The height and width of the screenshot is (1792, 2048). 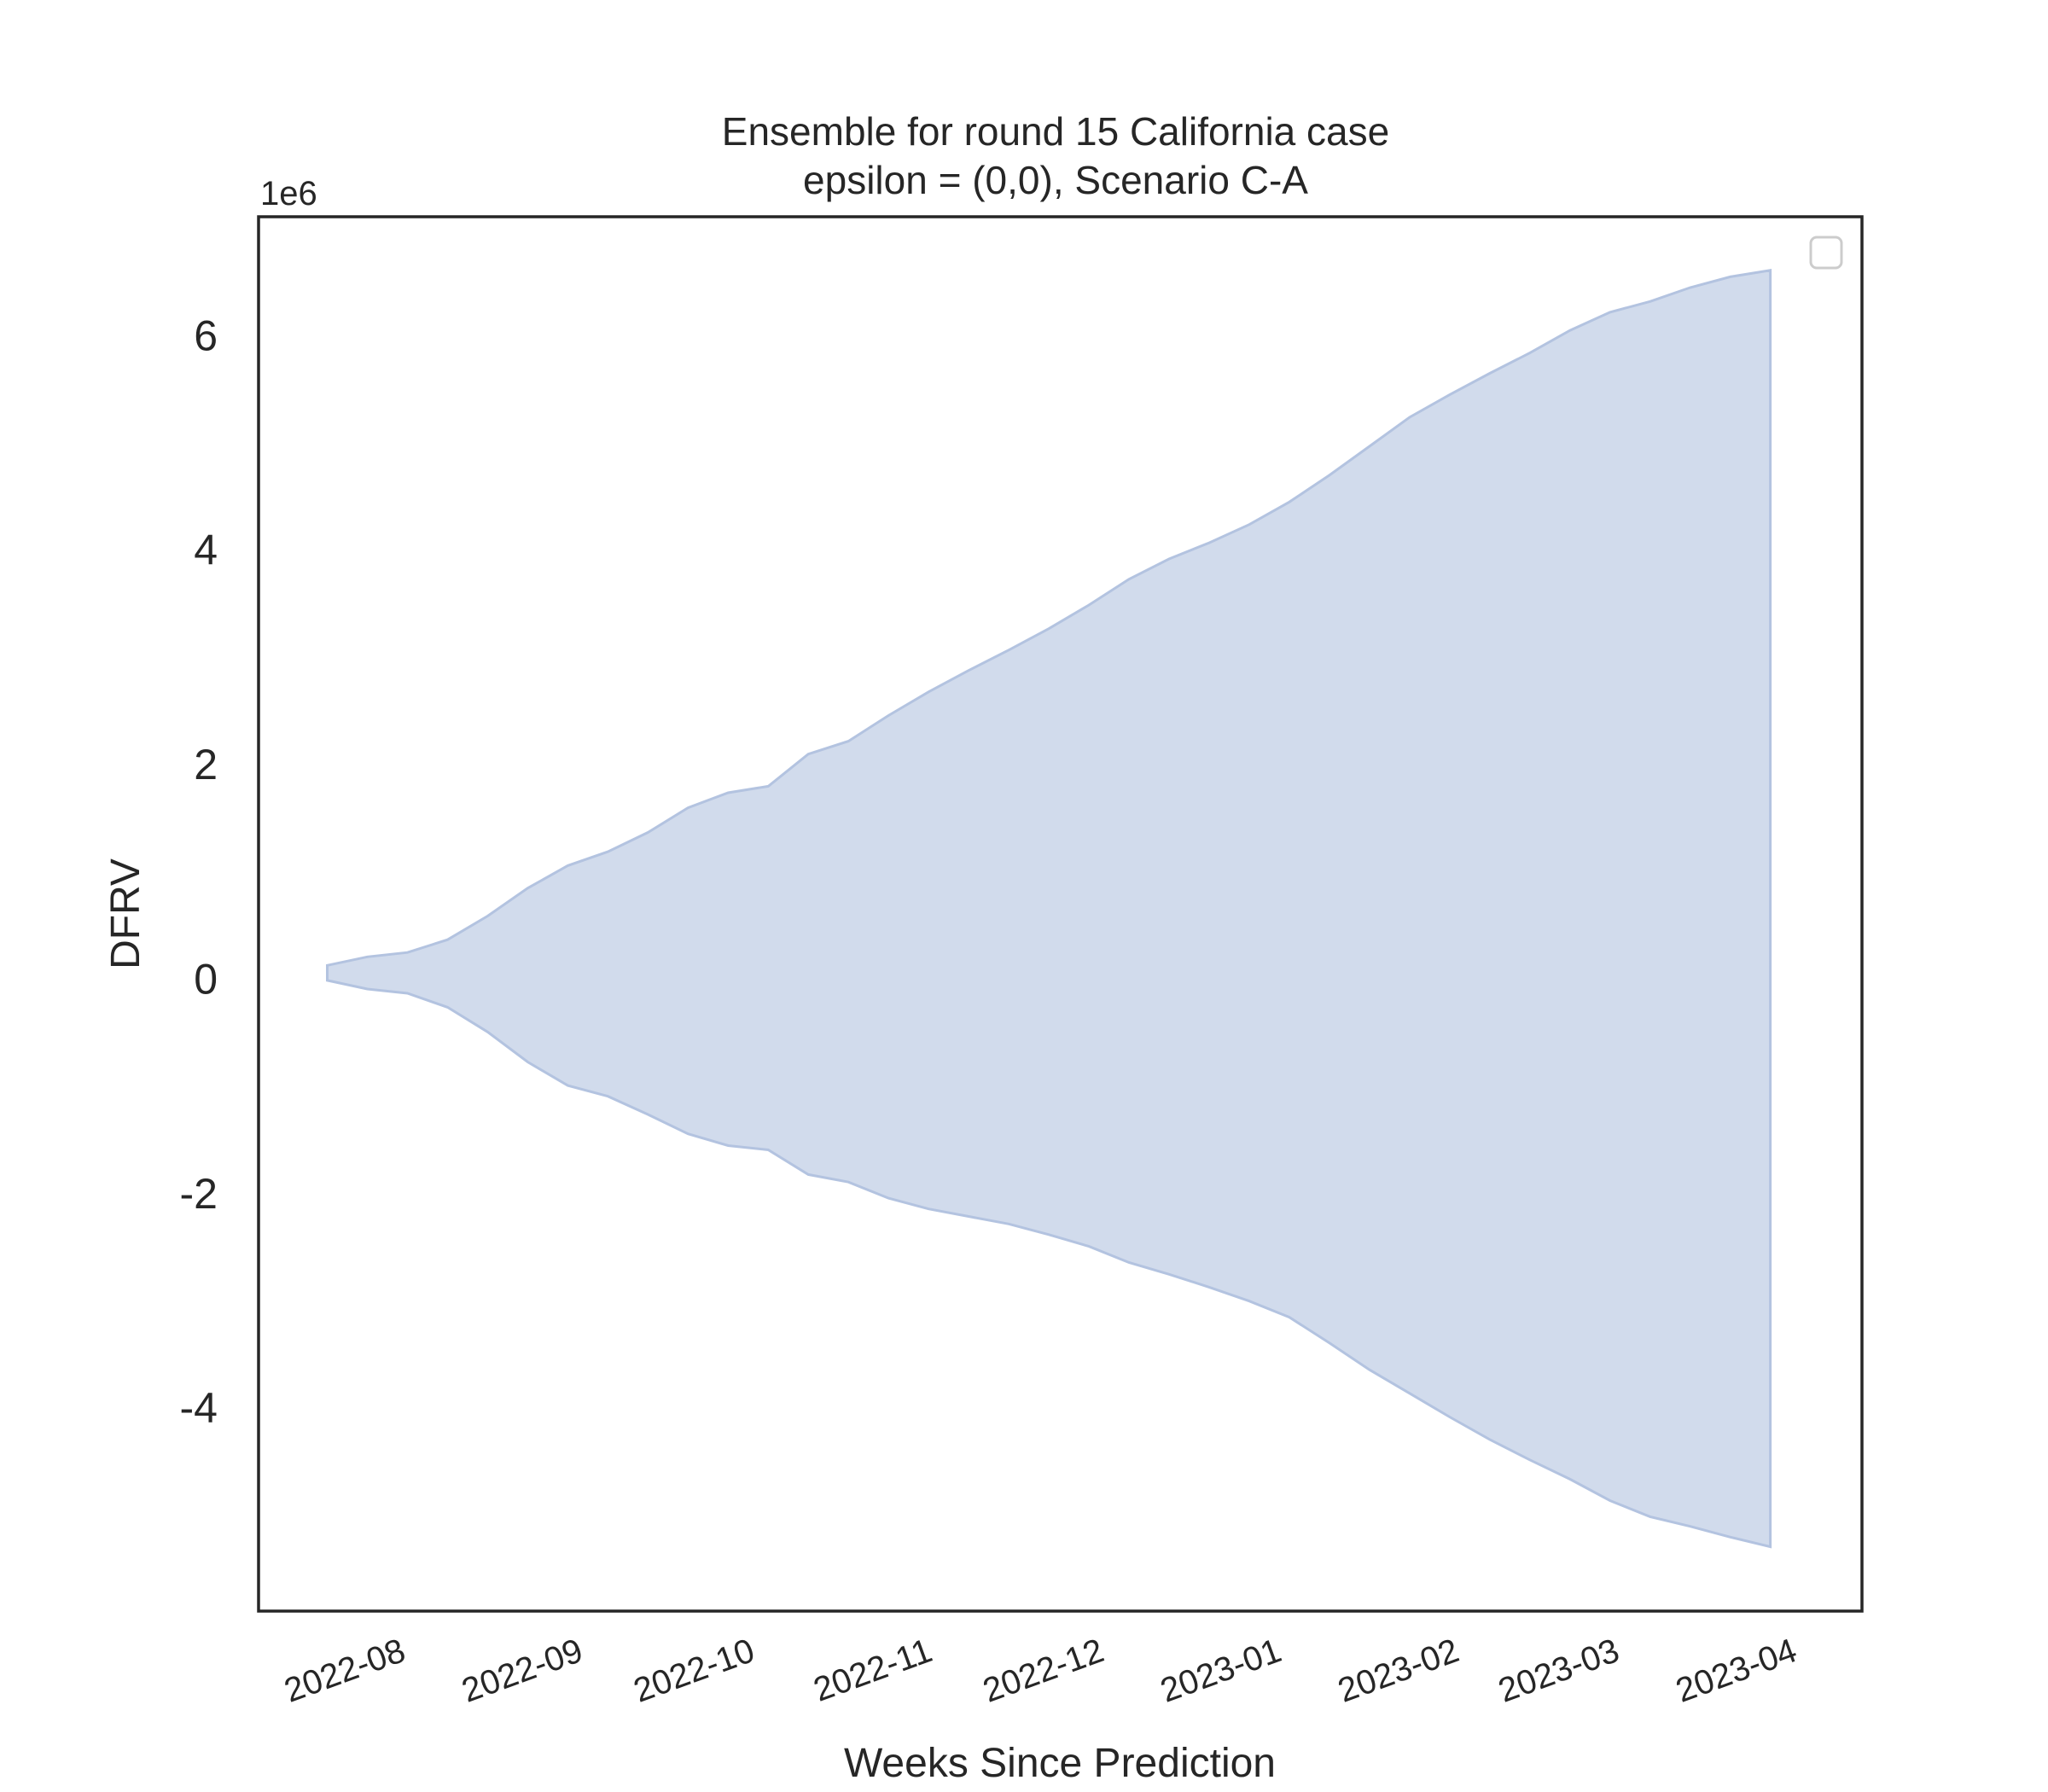 What do you see at coordinates (1736, 1671) in the screenshot?
I see `x-tick-label: 2023-04` at bounding box center [1736, 1671].